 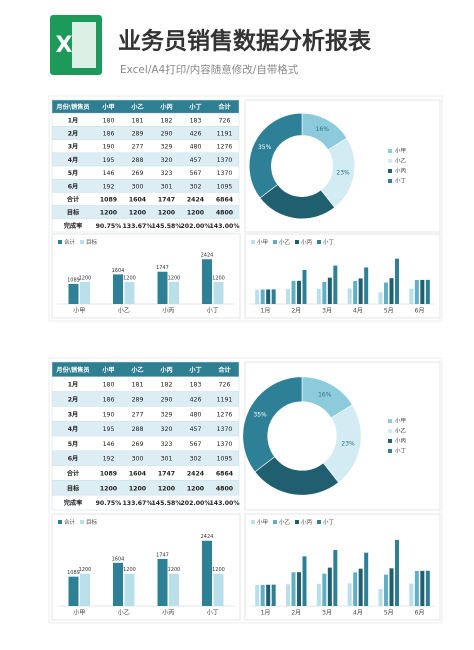 What do you see at coordinates (296, 311) in the screenshot?
I see `x-tick-label: 2月` at bounding box center [296, 311].